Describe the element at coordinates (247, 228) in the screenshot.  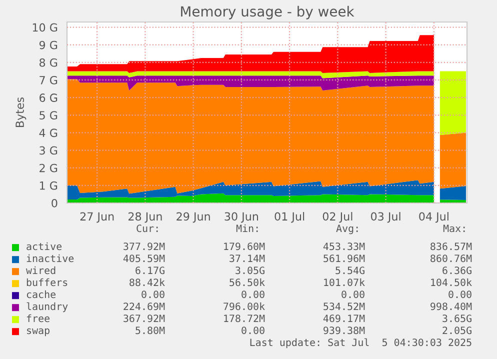
I see `text: Min:` at that location.